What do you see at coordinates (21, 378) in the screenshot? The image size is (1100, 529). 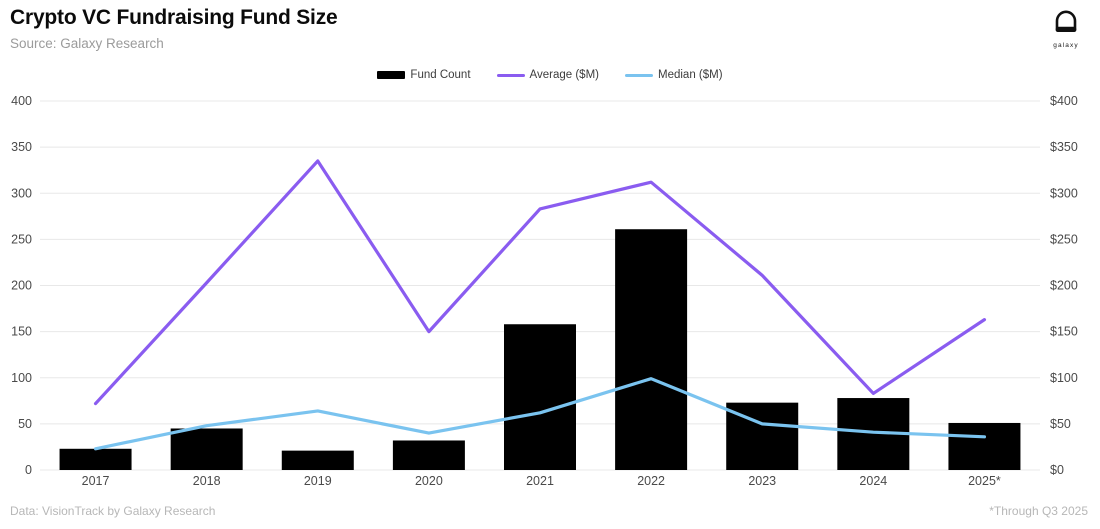 I see `left-axis-tick: 100` at bounding box center [21, 378].